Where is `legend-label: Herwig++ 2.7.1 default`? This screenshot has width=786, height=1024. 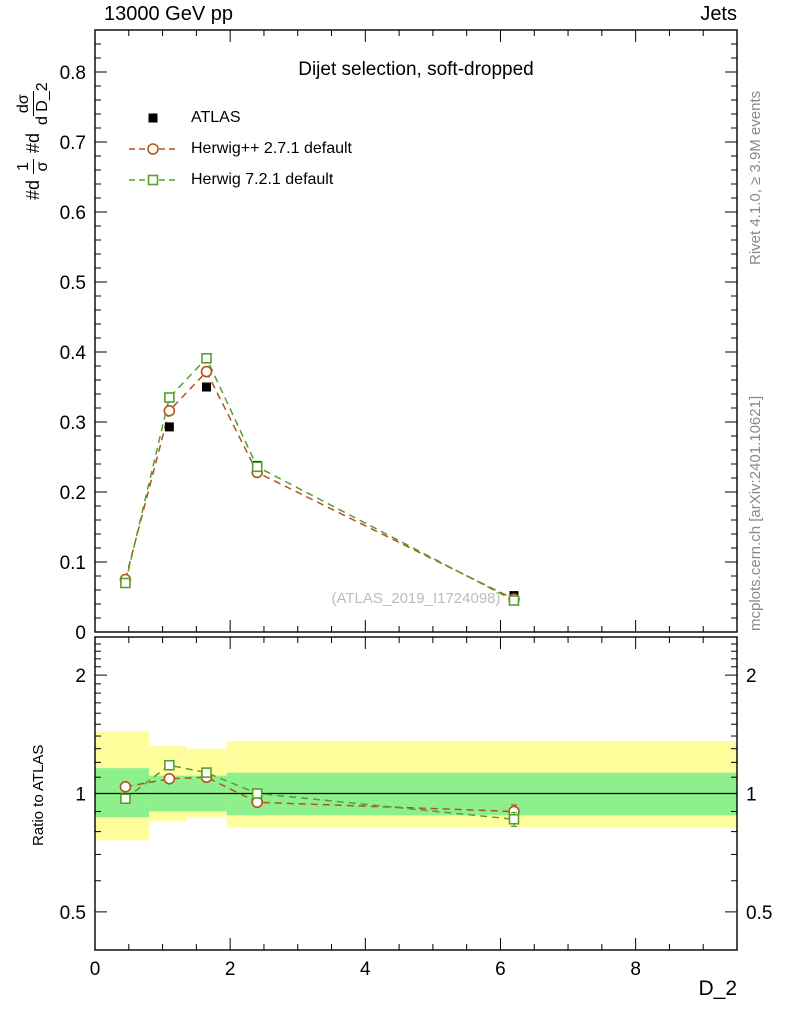 legend-label: Herwig++ 2.7.1 default is located at coordinates (271, 148).